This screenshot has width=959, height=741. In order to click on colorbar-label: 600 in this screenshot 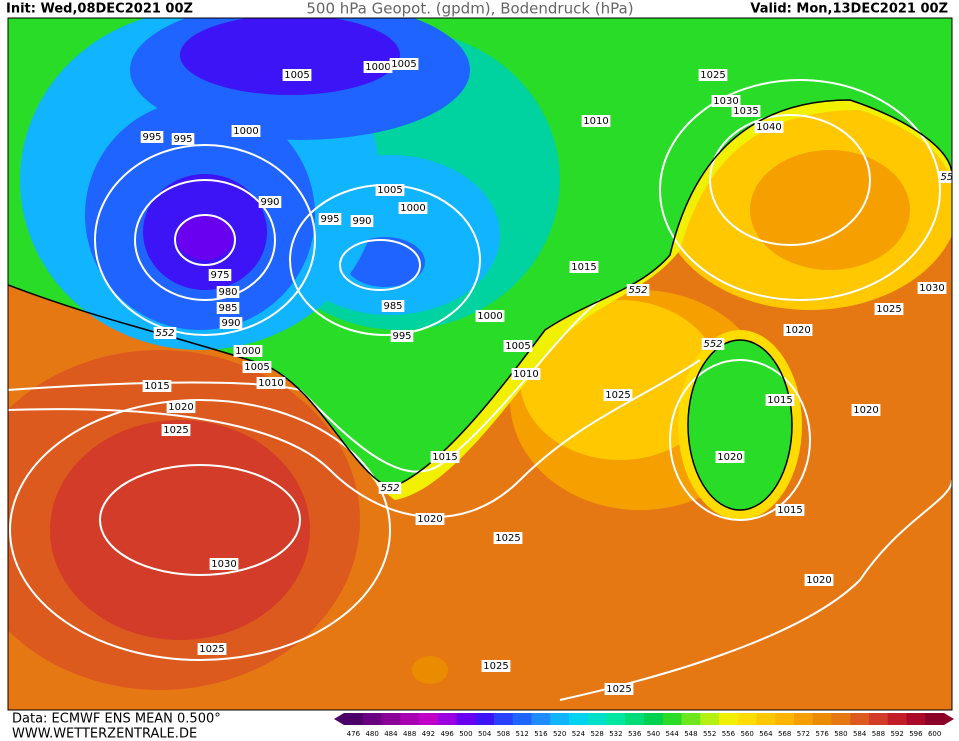, I will do `click(934, 734)`.